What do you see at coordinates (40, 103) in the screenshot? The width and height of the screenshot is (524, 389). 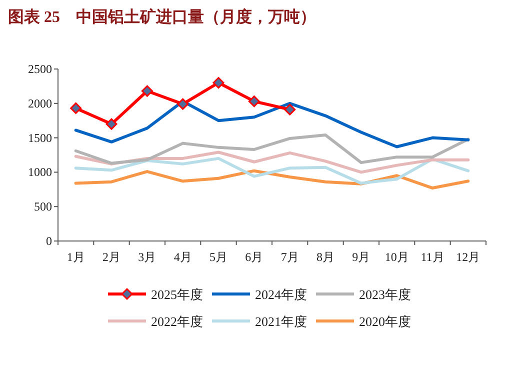 I see `ytick: 2000` at bounding box center [40, 103].